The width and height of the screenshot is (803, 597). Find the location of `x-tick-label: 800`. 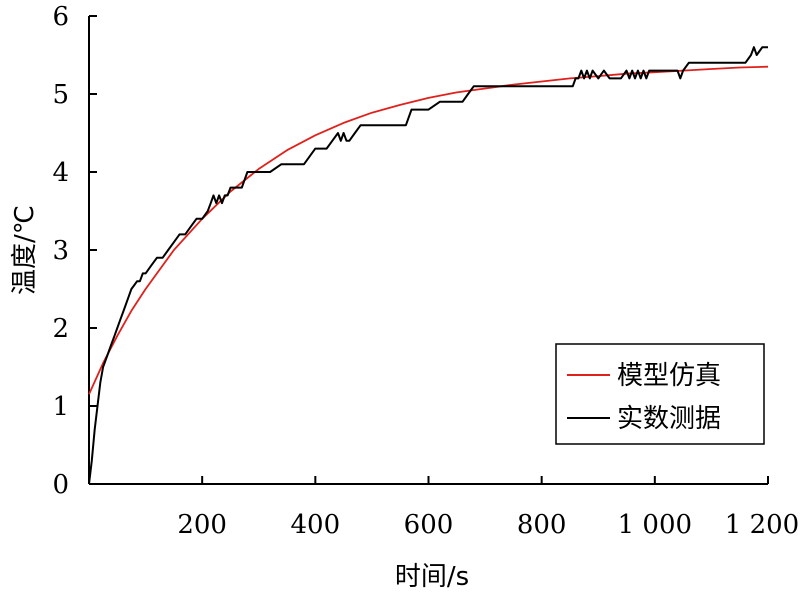

x-tick-label: 800 is located at coordinates (542, 525).